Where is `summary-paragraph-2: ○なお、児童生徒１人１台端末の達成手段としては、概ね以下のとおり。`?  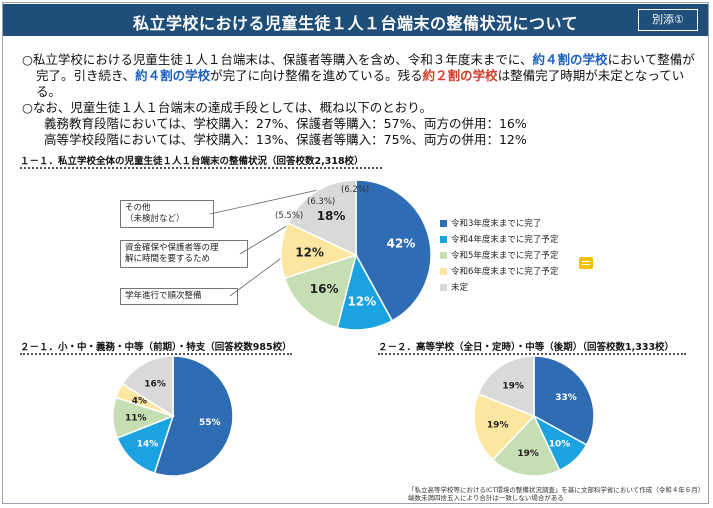
summary-paragraph-2: ○なお、児童生徒１人１台端末の達成手段としては、概ね以下のとおり。 is located at coordinates (227, 107).